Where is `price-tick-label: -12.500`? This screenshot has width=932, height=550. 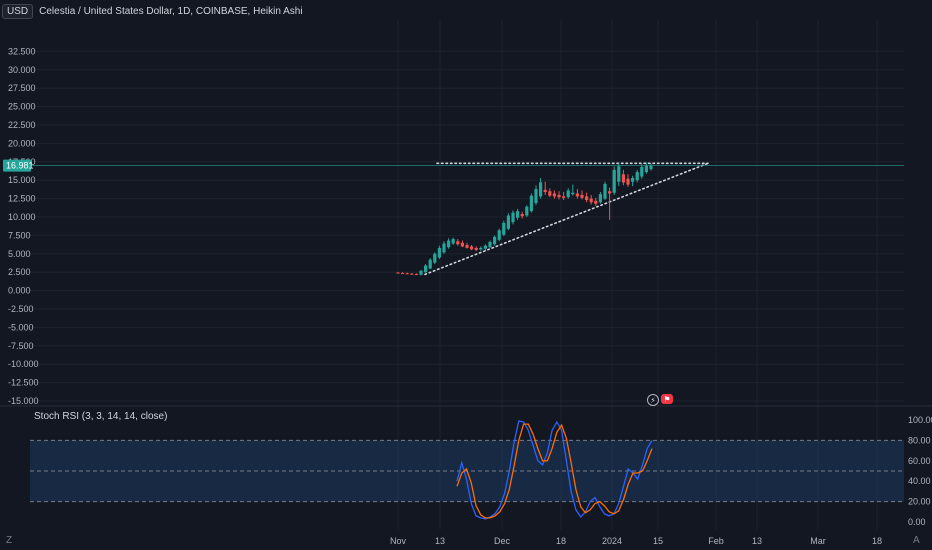
price-tick-label: -12.500 is located at coordinates (23, 383).